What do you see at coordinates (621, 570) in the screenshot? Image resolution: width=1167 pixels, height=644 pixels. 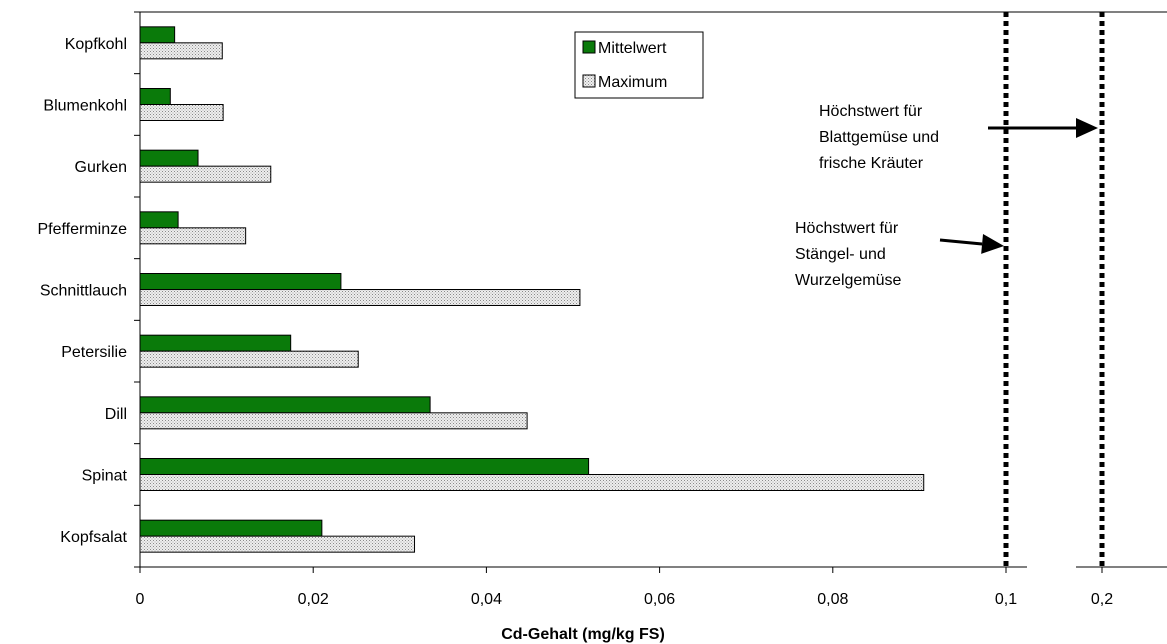 I see `x-axis-ticks` at bounding box center [621, 570].